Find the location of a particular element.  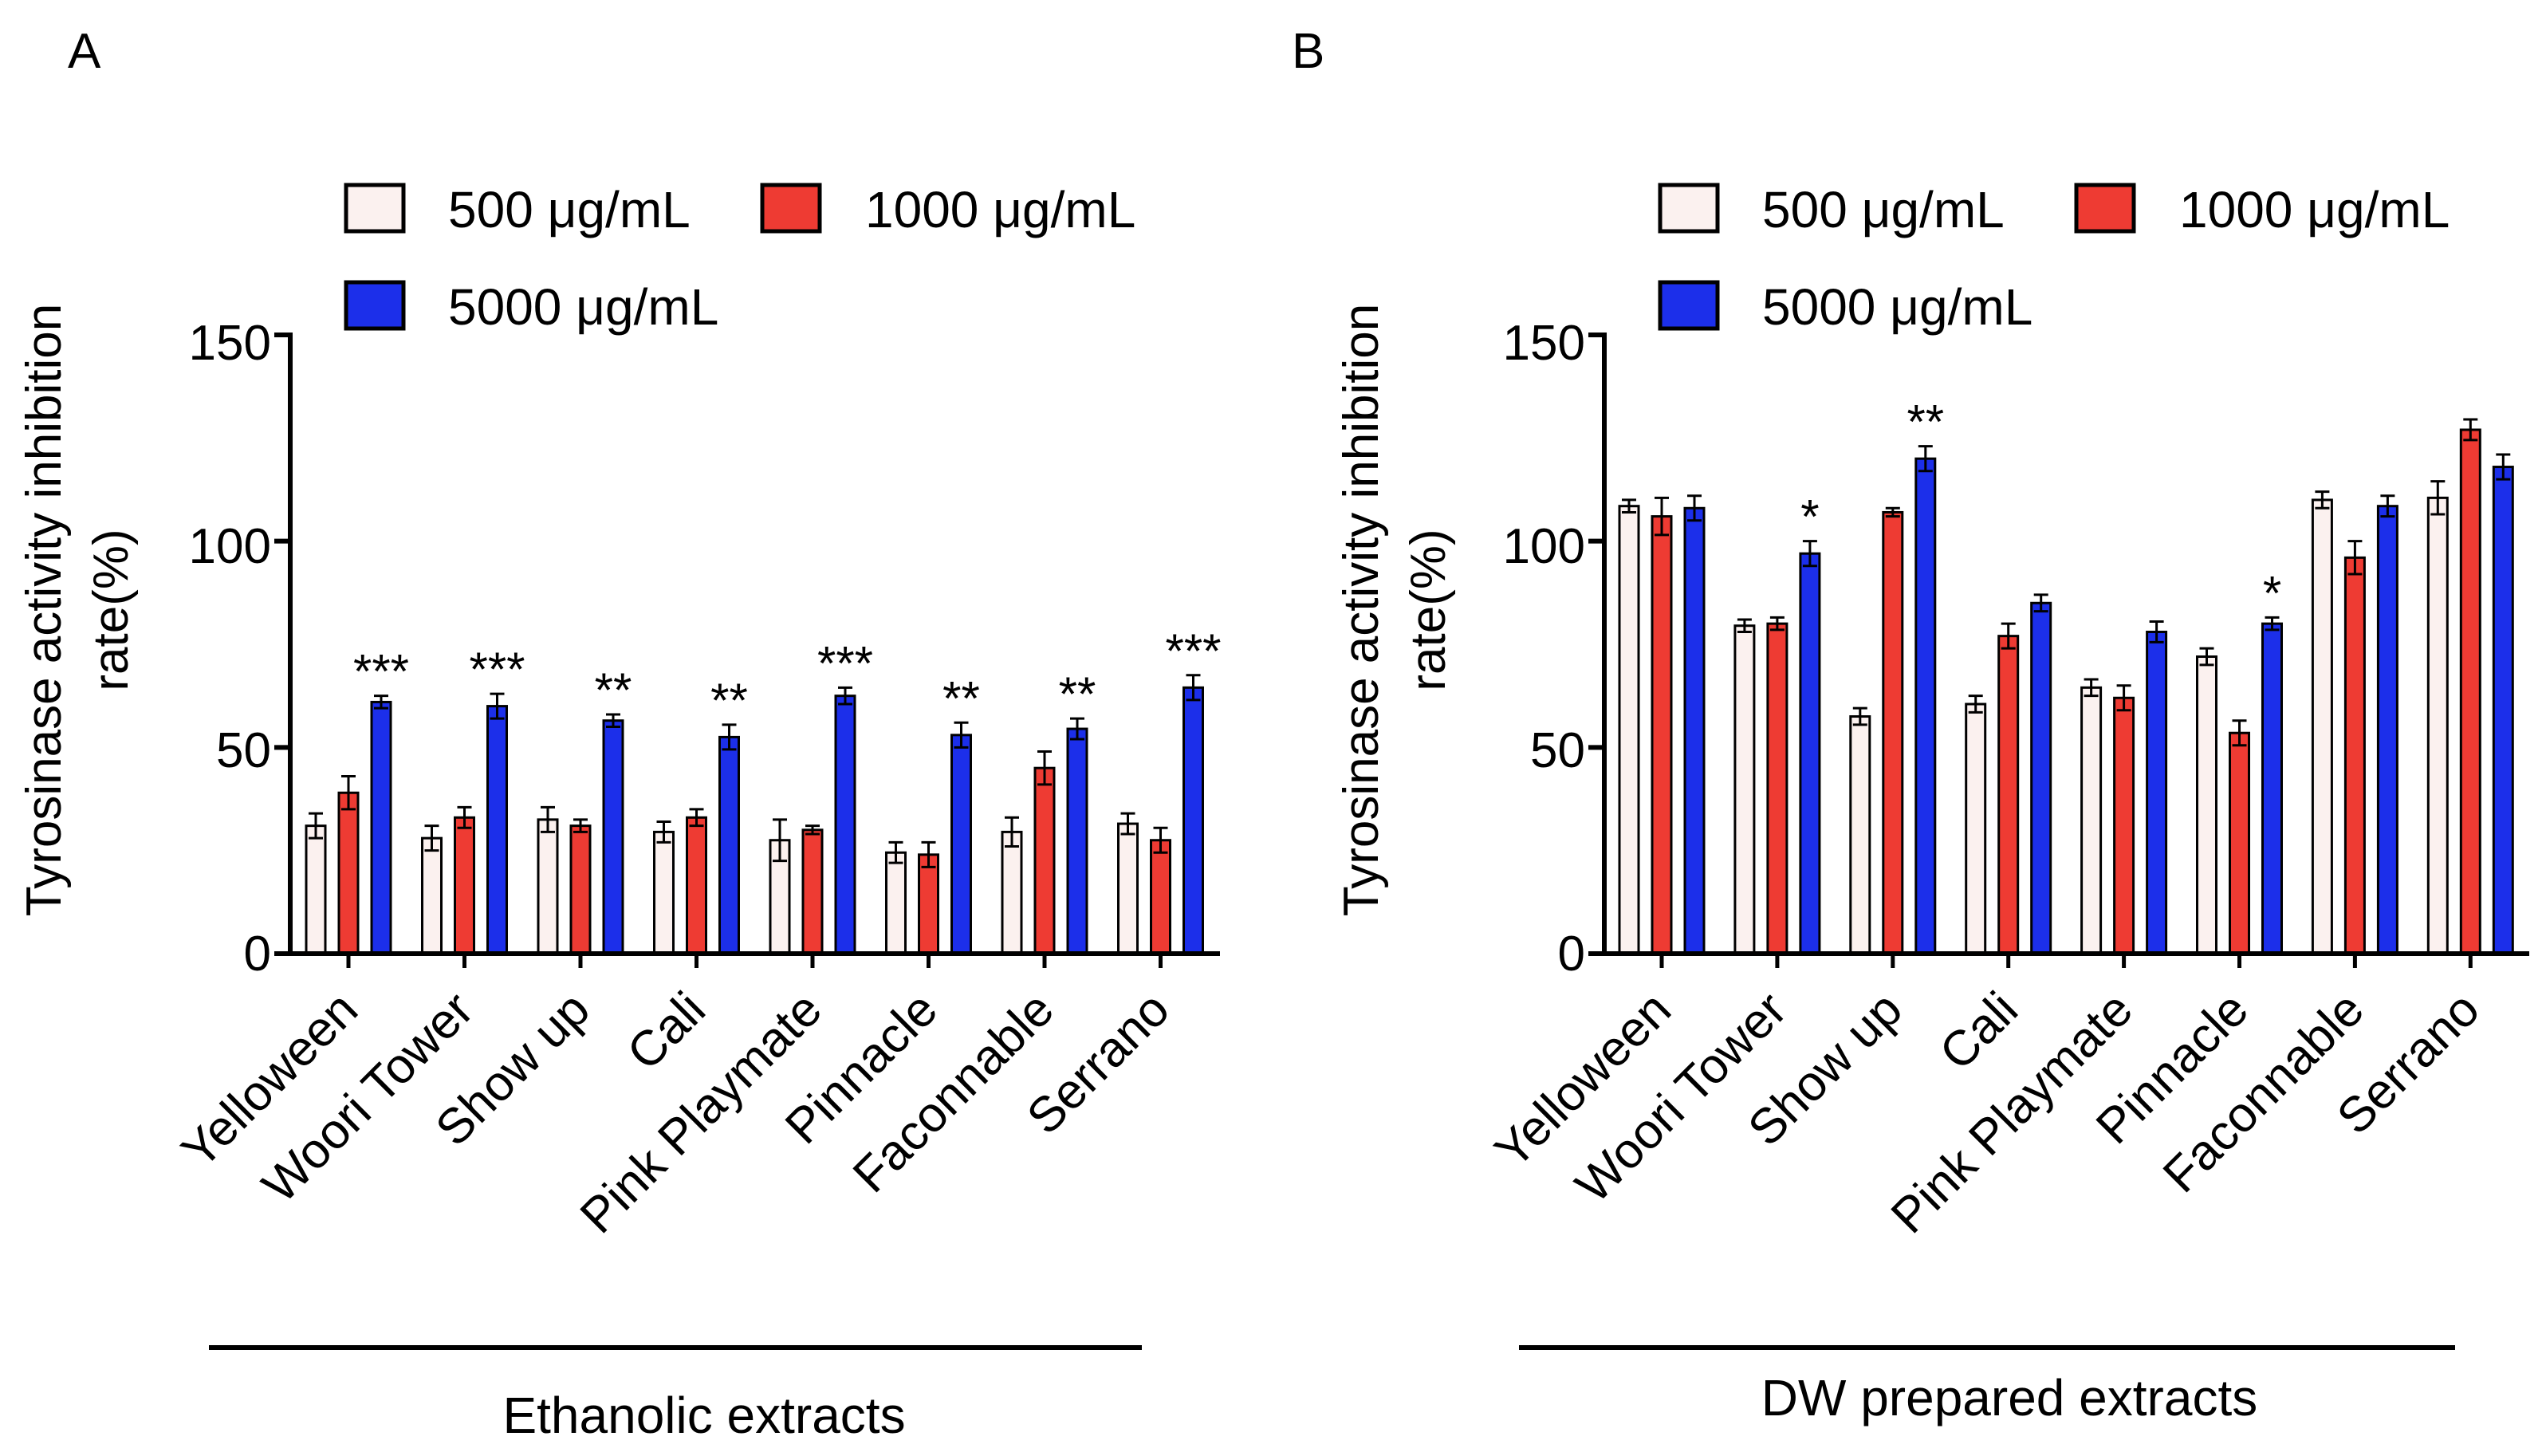

group-label: DW prepared extracts is located at coordinates (2009, 1397).